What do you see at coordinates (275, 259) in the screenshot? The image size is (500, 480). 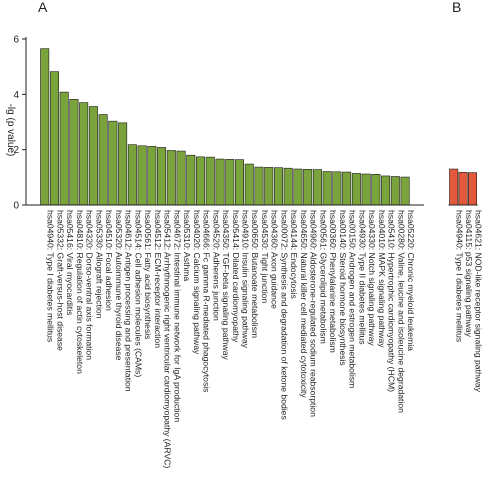 I see `category-label: hsa04360: Axon guidance` at bounding box center [275, 259].